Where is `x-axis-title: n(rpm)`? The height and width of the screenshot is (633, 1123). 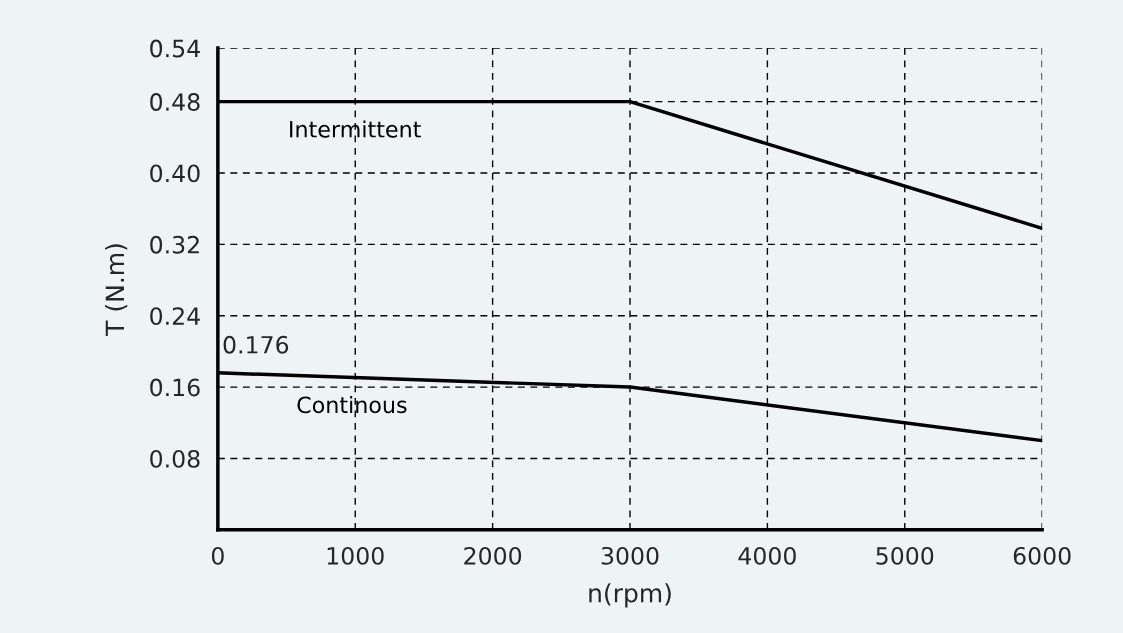
x-axis-title: n(rpm) is located at coordinates (630, 595).